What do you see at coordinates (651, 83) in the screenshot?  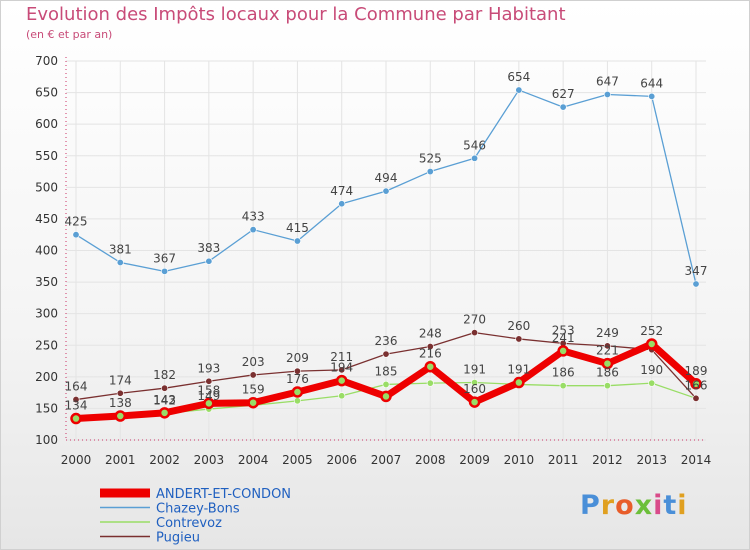 I see `data-label: 644` at bounding box center [651, 83].